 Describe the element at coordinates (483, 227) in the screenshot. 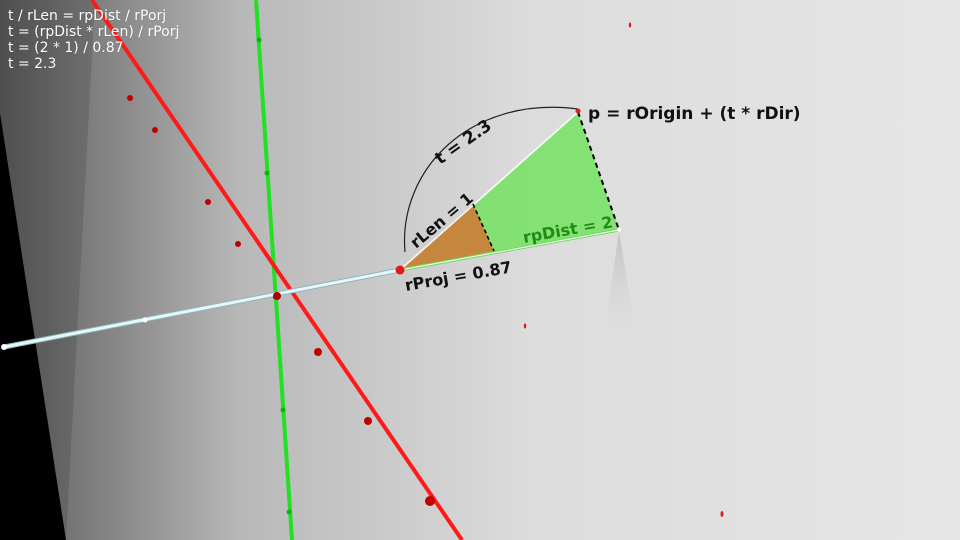

I see `rdir-distance-dashed-line` at that location.